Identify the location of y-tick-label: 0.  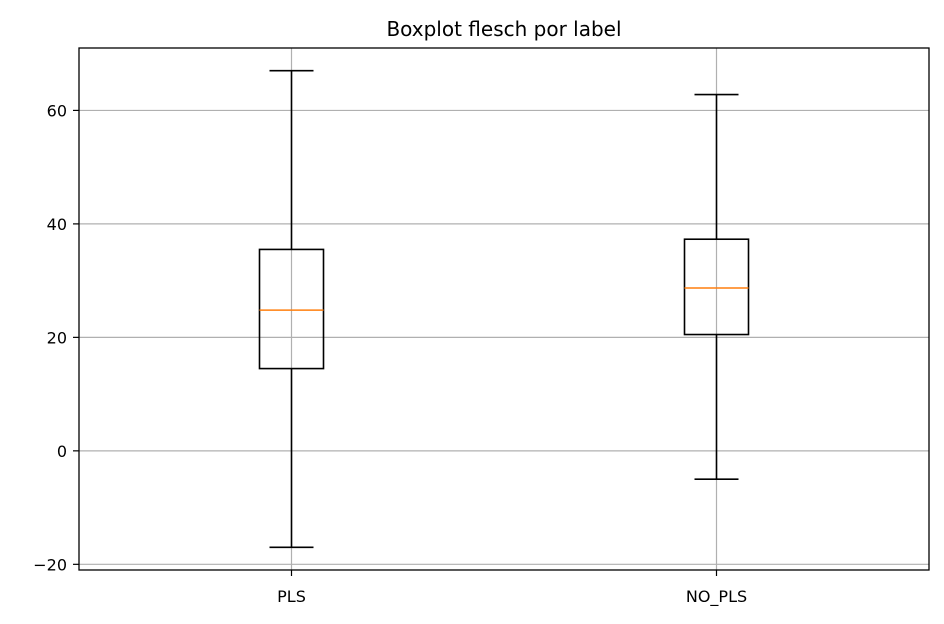
(62, 451).